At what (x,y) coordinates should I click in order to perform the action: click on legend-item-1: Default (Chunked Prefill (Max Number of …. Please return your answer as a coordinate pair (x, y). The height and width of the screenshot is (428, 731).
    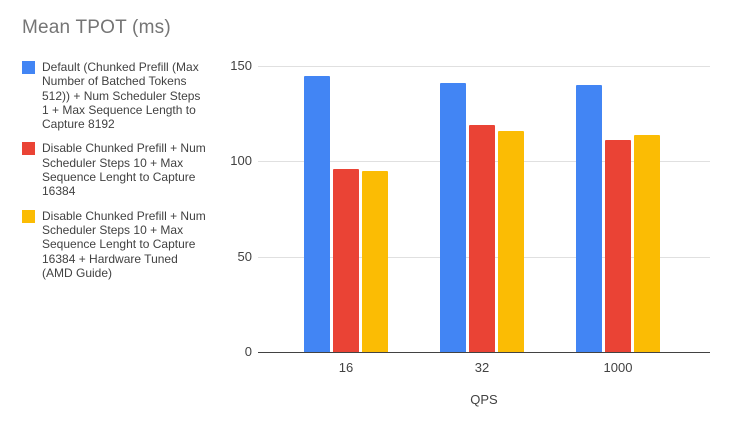
    Looking at the image, I should click on (122, 95).